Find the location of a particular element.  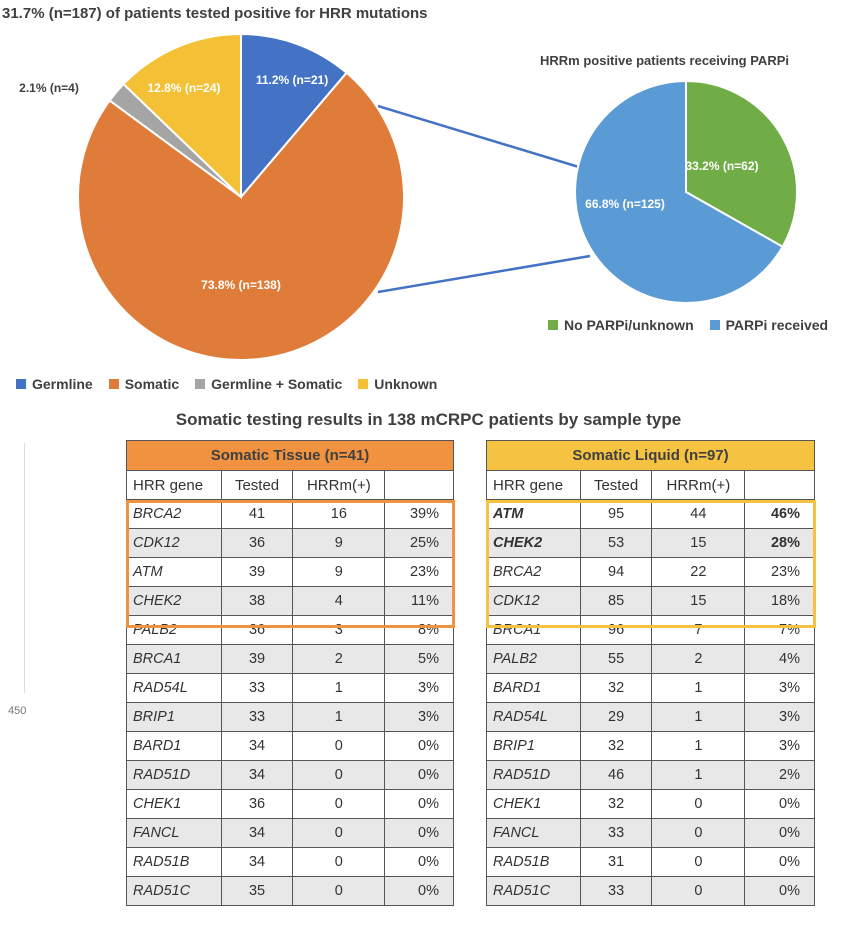

table-row: CHEK2 53 15 28% is located at coordinates (650, 543).